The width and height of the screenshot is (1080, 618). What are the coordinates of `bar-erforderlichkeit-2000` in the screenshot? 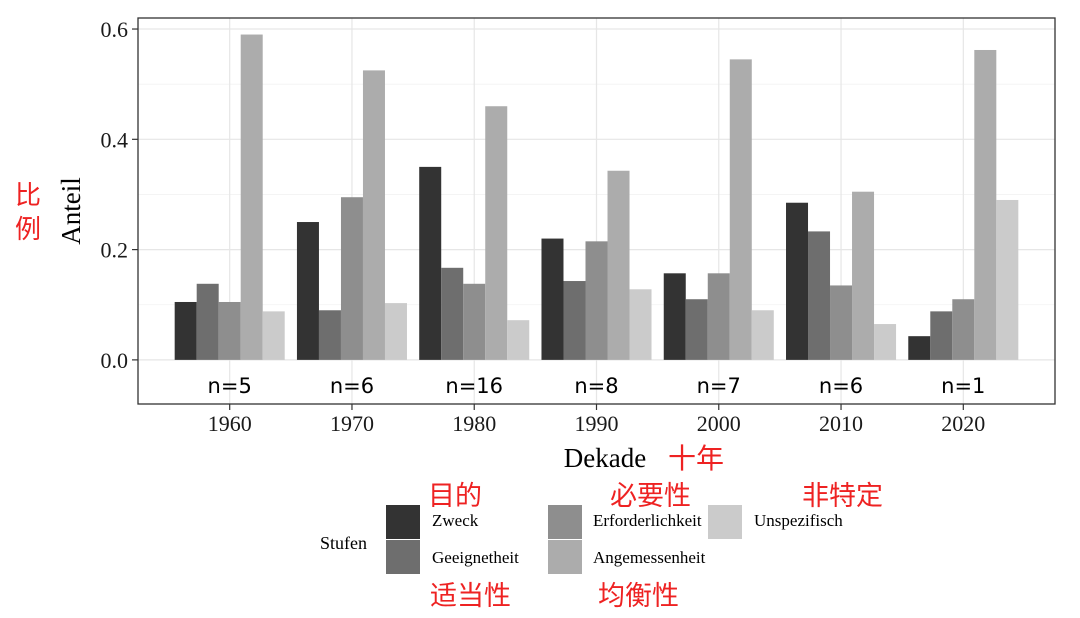 It's located at (718, 316).